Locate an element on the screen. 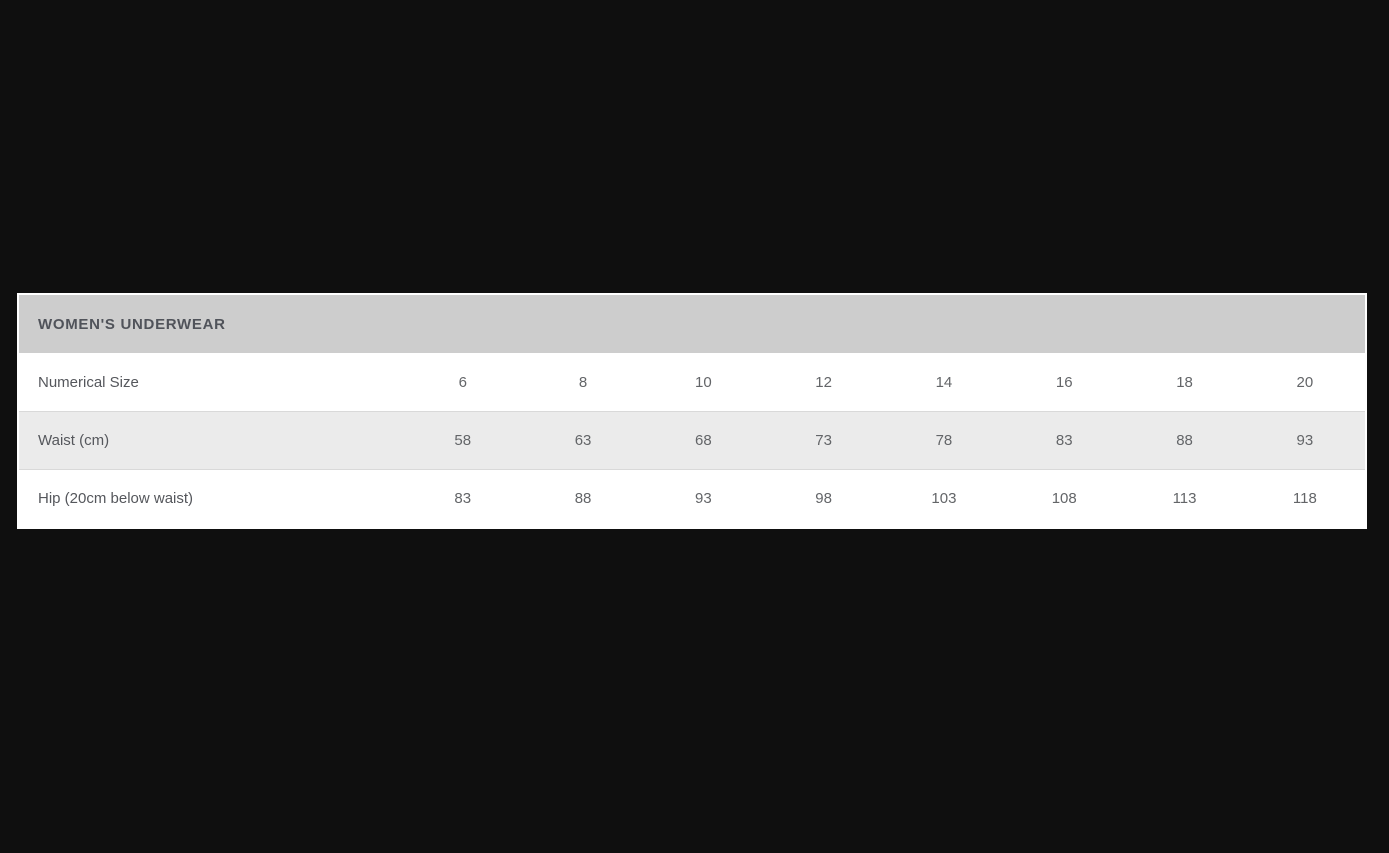  hip-value: 98 is located at coordinates (823, 498).